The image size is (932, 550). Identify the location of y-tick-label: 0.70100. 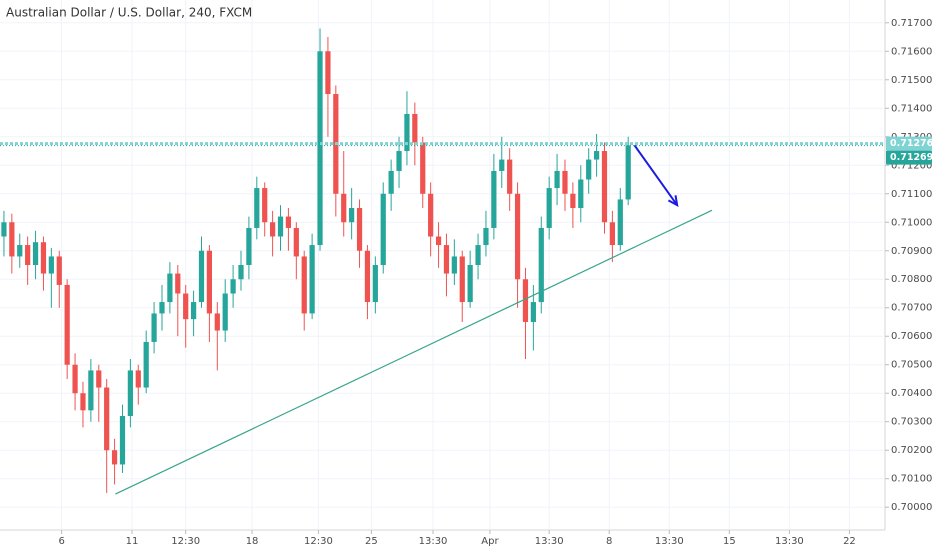
(911, 479).